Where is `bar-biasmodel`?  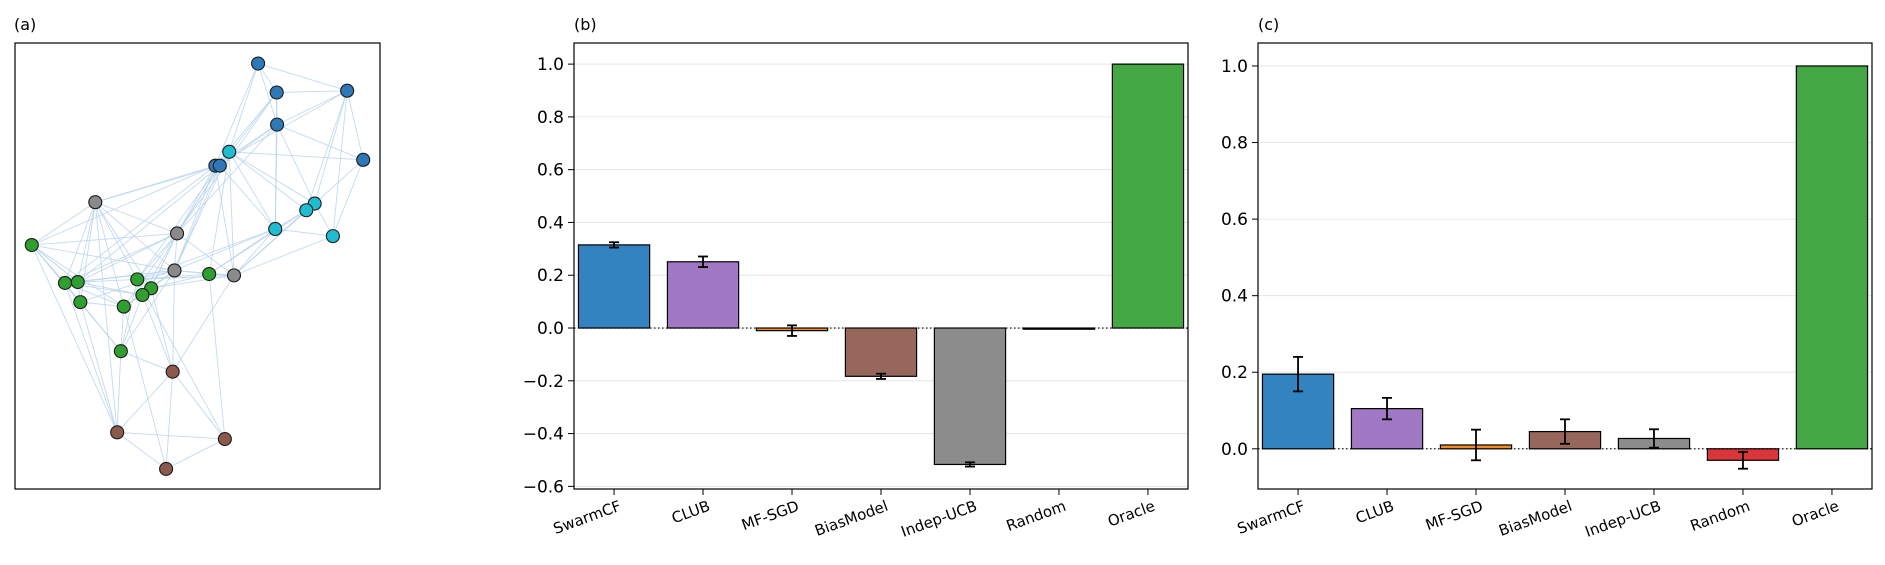 bar-biasmodel is located at coordinates (881, 352).